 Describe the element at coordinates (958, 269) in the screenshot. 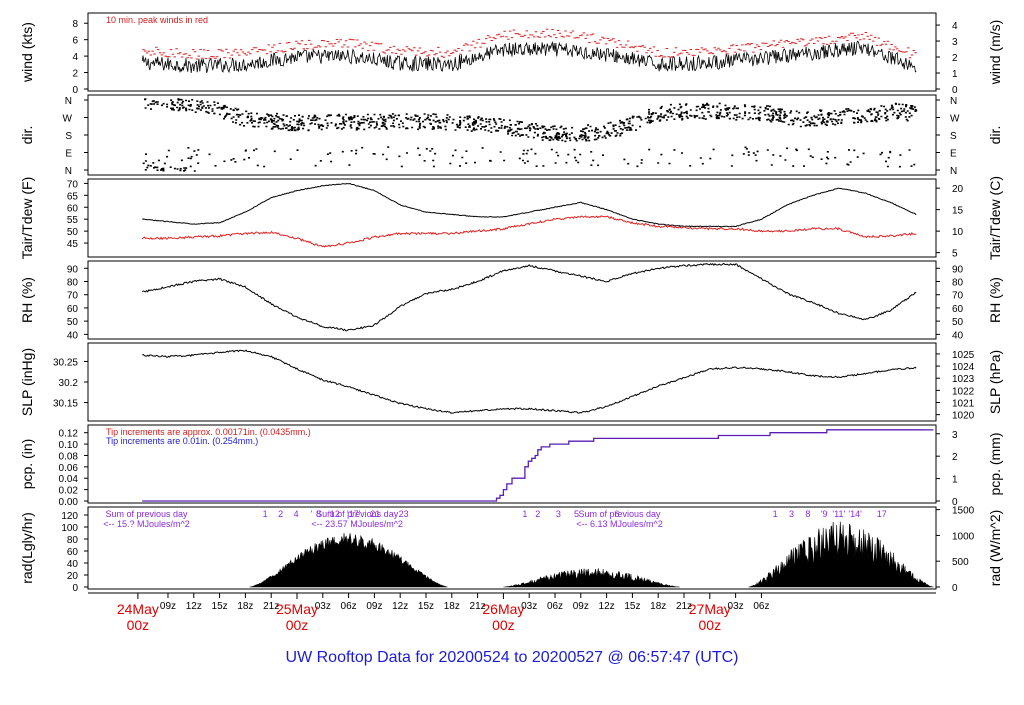

I see `ytick-right-rh: 90` at that location.